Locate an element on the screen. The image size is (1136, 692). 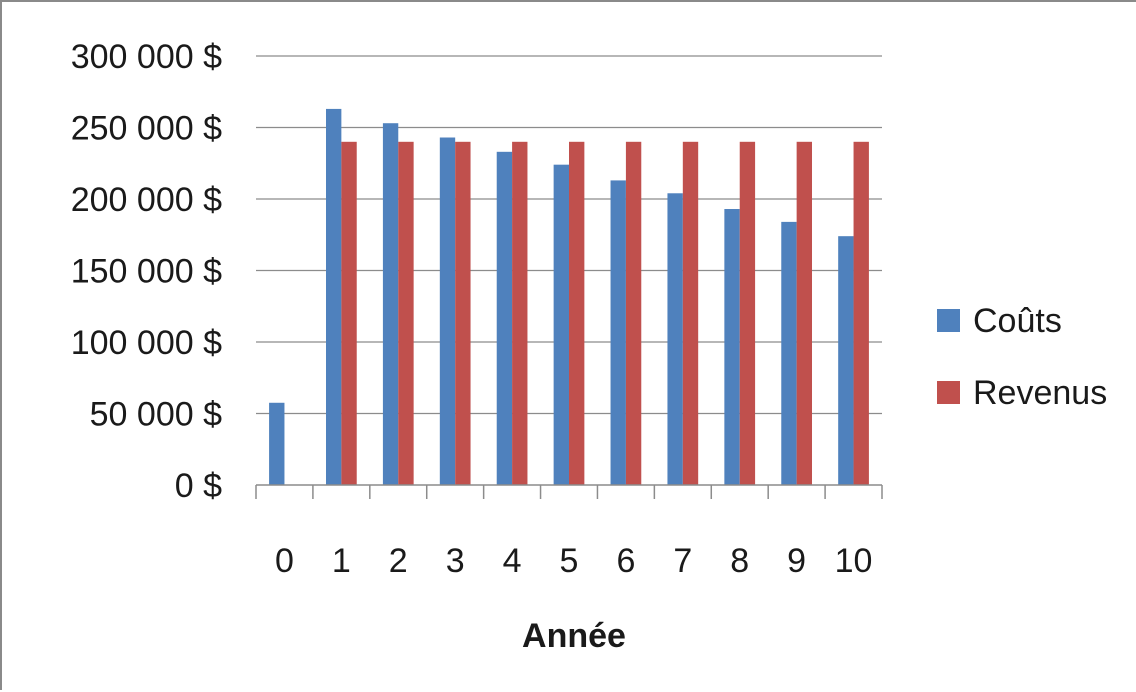
x-axis-tick-labels: 0 1 2 3 4 5 6 7 8 9 10 is located at coordinates (573, 561).